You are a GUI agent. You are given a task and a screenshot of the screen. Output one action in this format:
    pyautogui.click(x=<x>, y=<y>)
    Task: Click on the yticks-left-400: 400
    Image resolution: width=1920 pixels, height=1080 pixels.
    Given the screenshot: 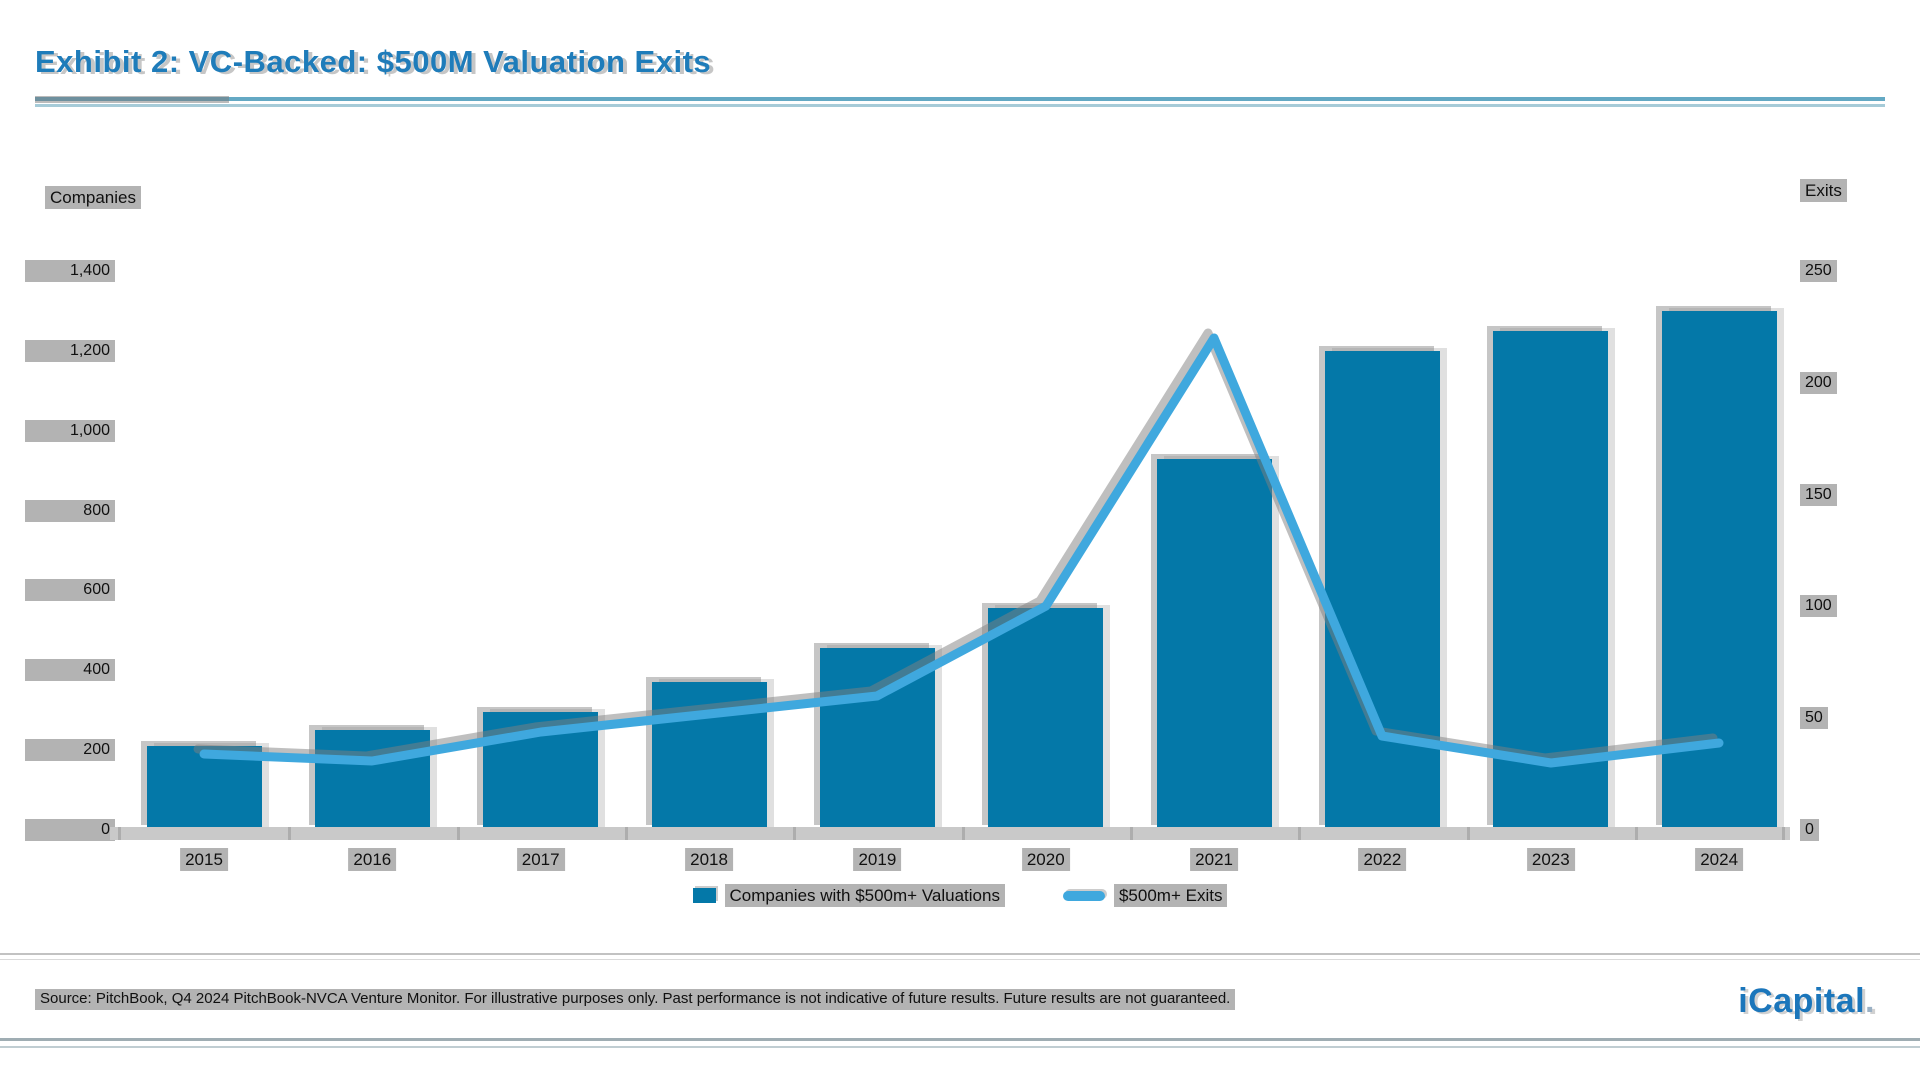 What is the action you would take?
    pyautogui.click(x=70, y=670)
    